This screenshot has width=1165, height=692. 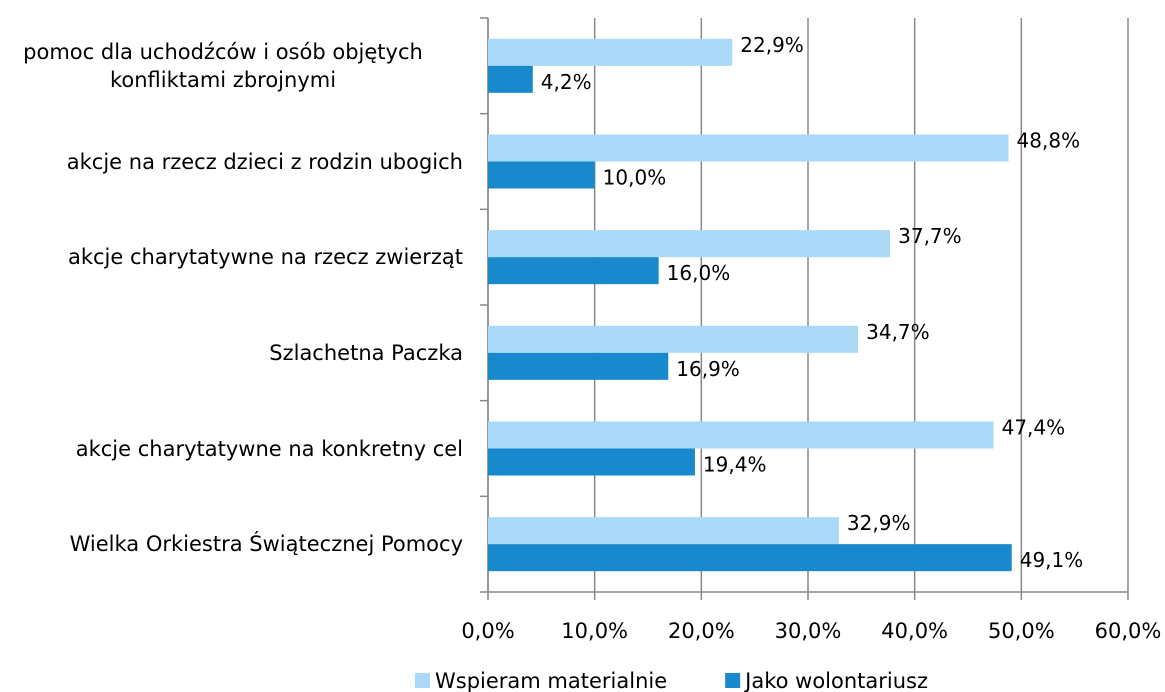 What do you see at coordinates (487, 631) in the screenshot?
I see `x-tick-label: 0,0%` at bounding box center [487, 631].